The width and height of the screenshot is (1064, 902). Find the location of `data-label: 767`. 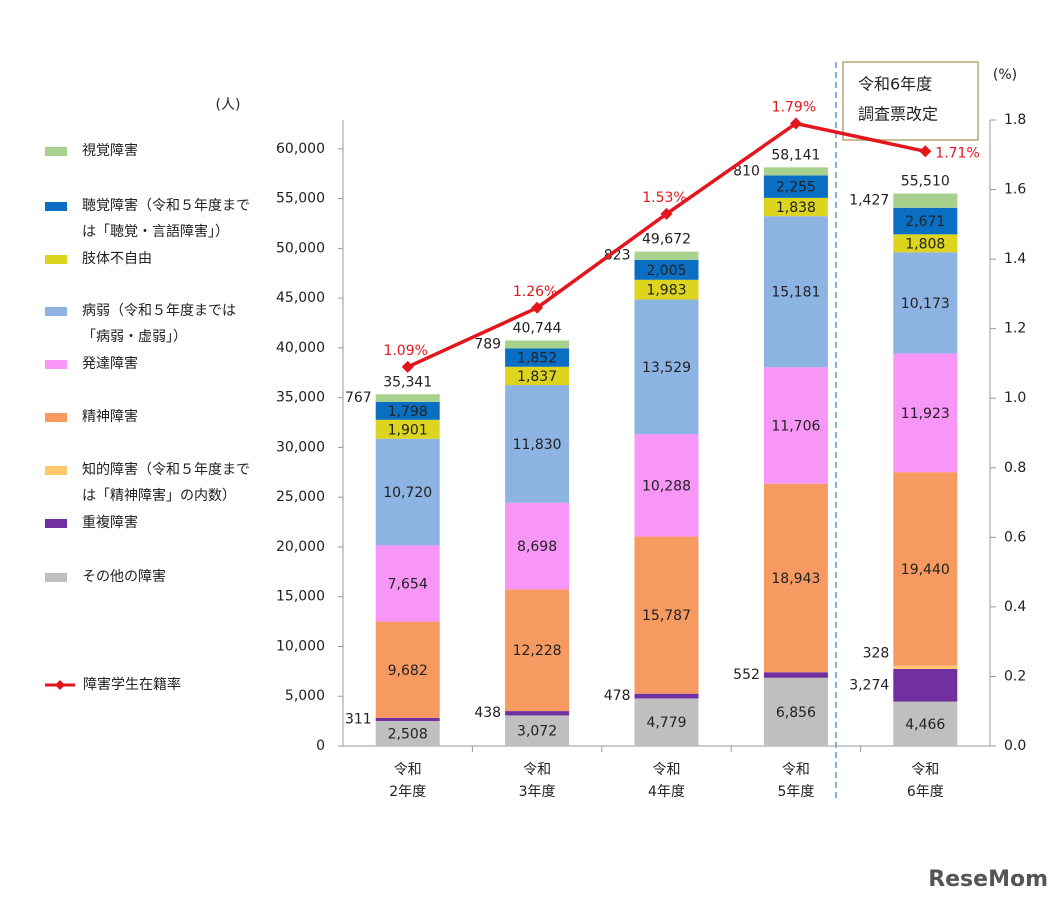

data-label: 767 is located at coordinates (358, 398).